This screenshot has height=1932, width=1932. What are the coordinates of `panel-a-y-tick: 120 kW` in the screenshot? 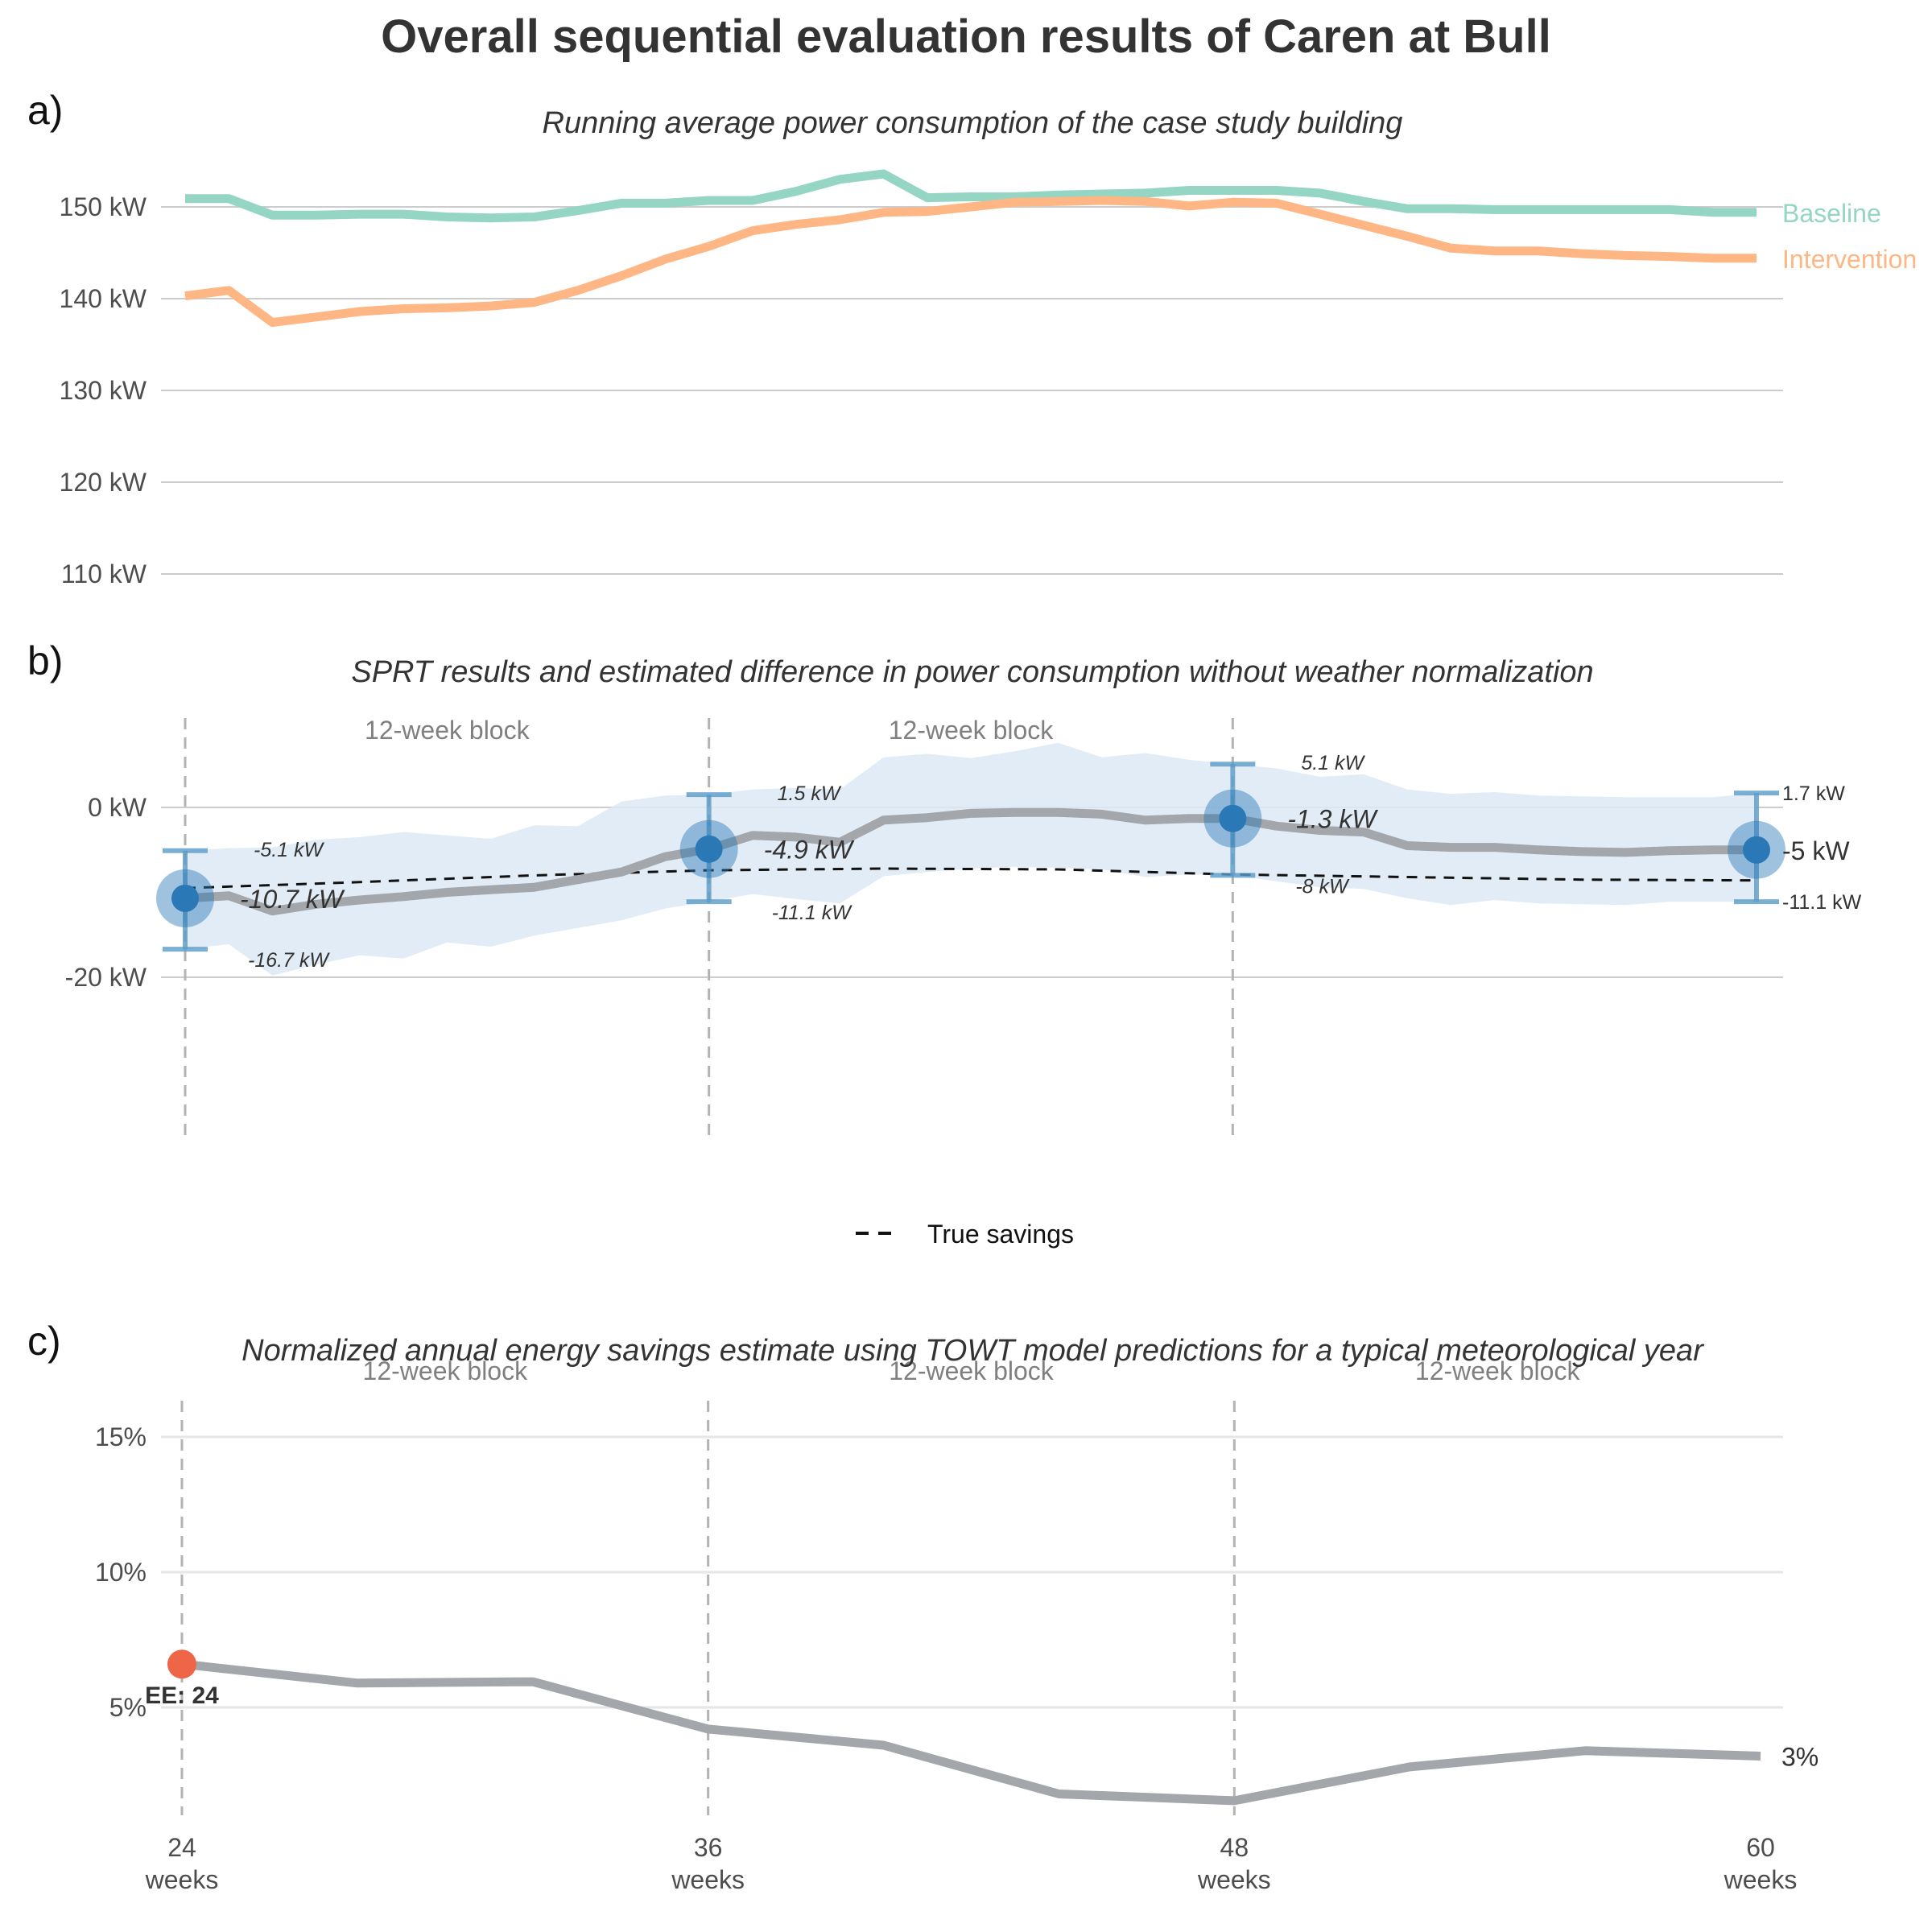 It's located at (103, 483).